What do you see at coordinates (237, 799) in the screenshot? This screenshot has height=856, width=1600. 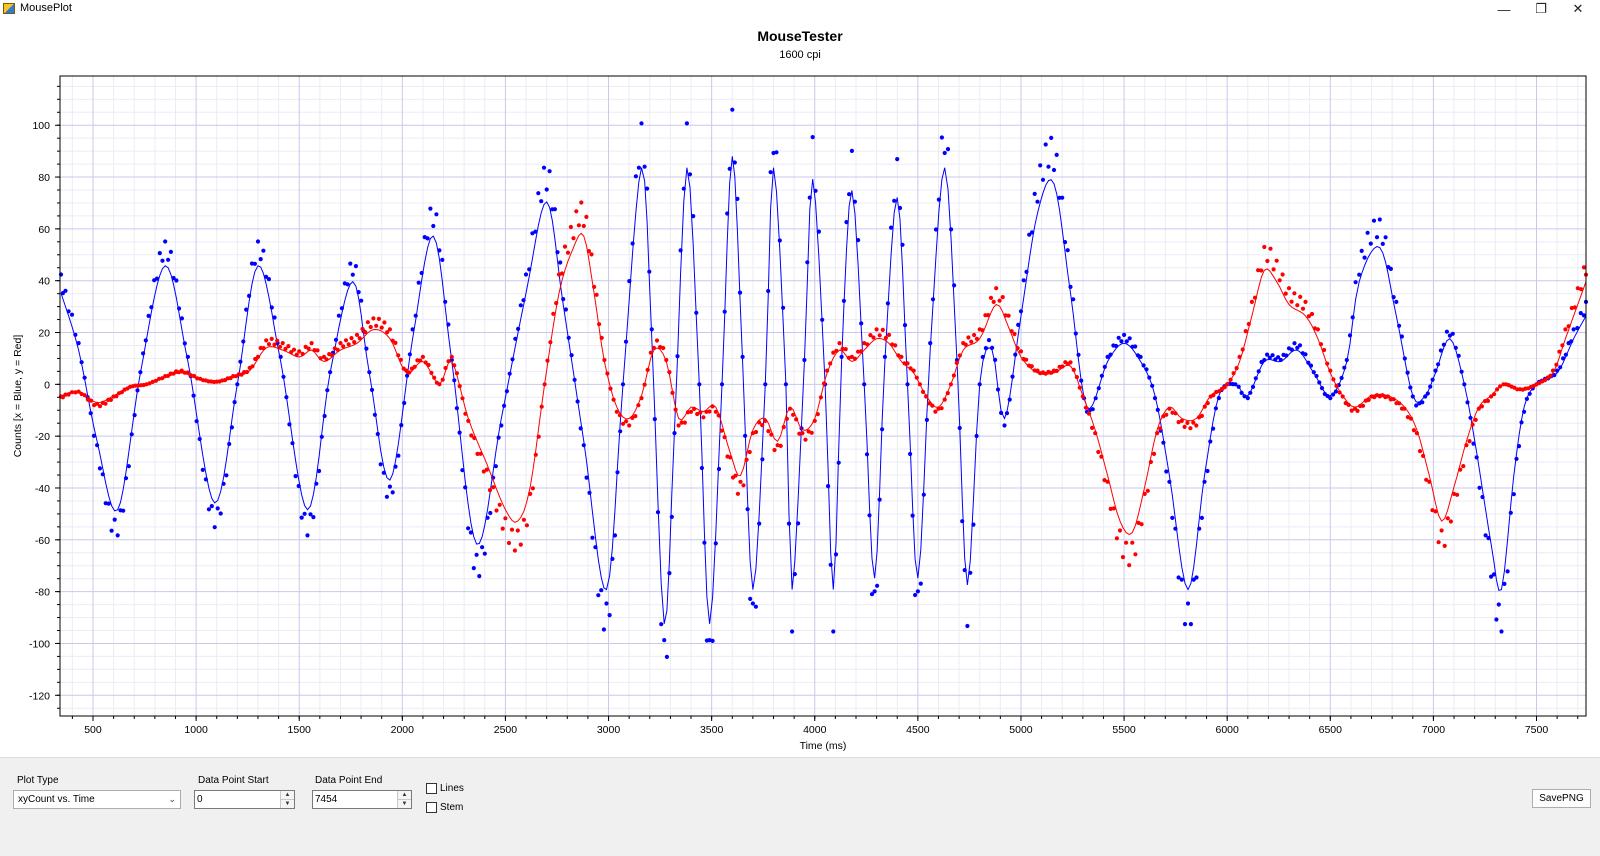 I see `data-point-start-input` at bounding box center [237, 799].